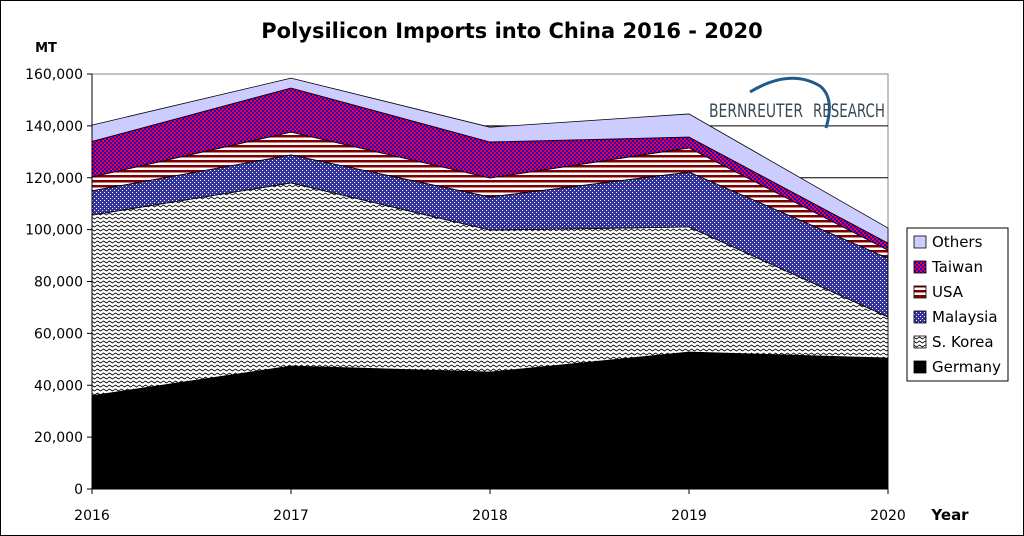 The height and width of the screenshot is (536, 1024). I want to click on logo-left-text: BERNREUTER, so click(756, 111).